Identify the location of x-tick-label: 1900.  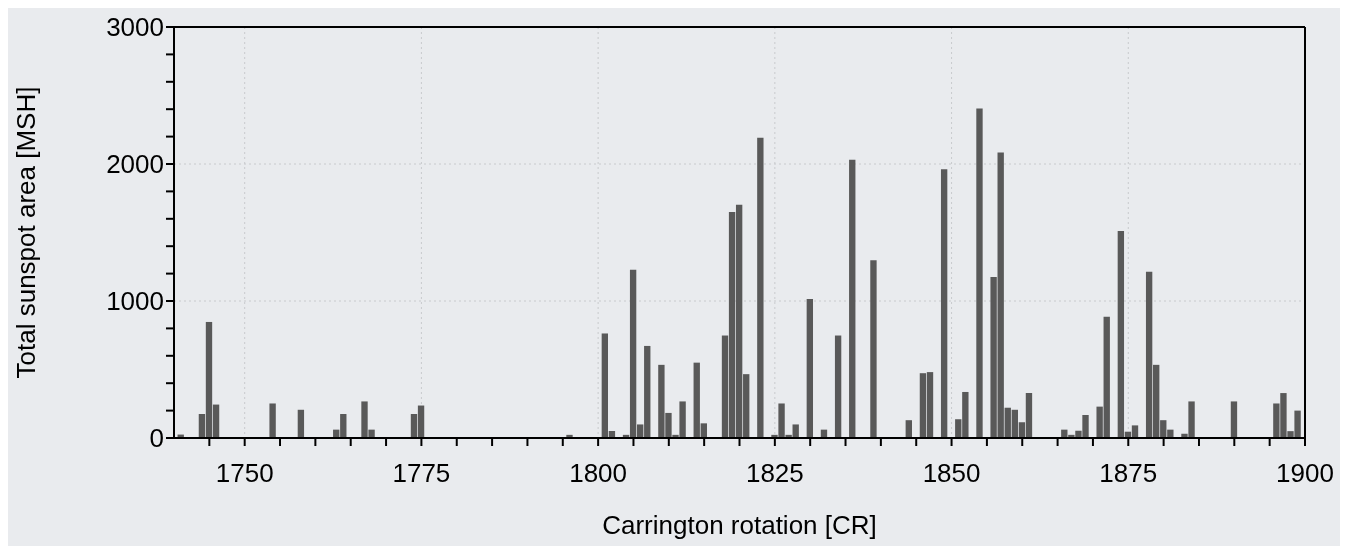
(1305, 473).